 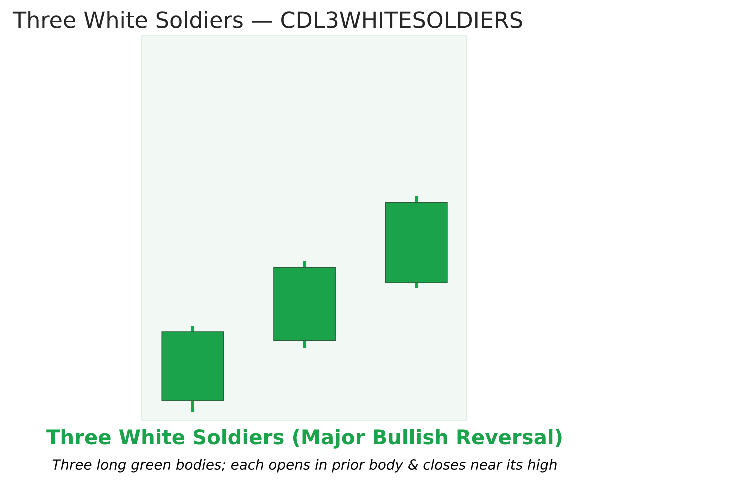 What do you see at coordinates (304, 439) in the screenshot?
I see `text: Three White Soldiers (Major Bullish Reversal)` at bounding box center [304, 439].